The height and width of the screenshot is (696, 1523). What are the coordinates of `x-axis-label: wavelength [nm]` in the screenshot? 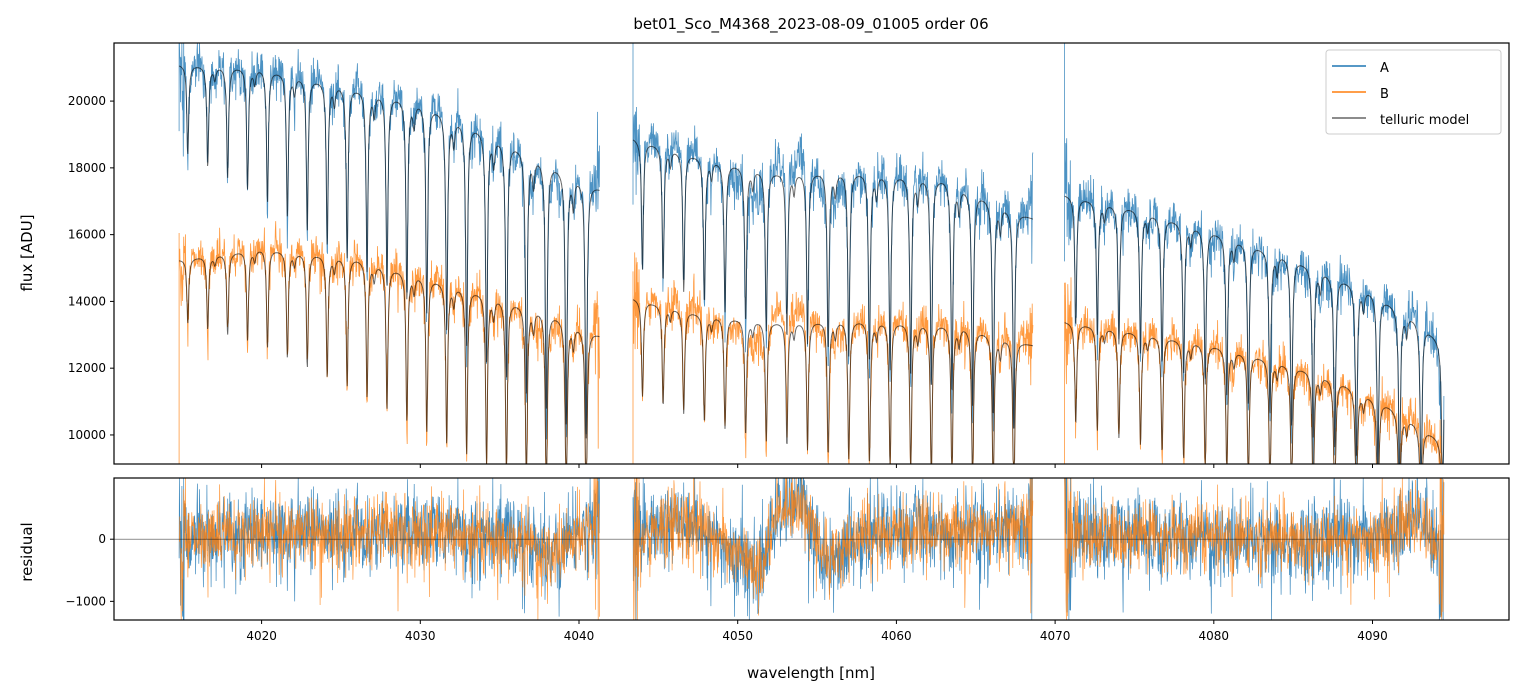 It's located at (811, 673).